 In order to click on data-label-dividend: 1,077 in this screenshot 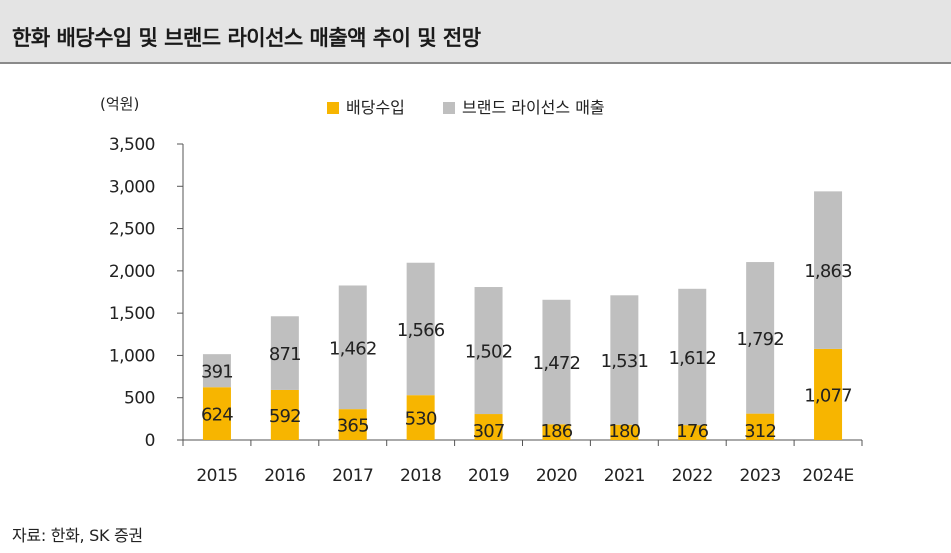, I will do `click(828, 395)`.